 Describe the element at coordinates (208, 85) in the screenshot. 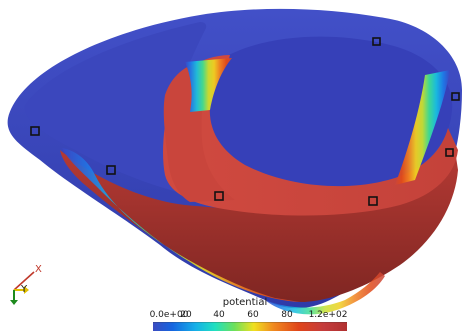

I see `activation-band-septum` at that location.